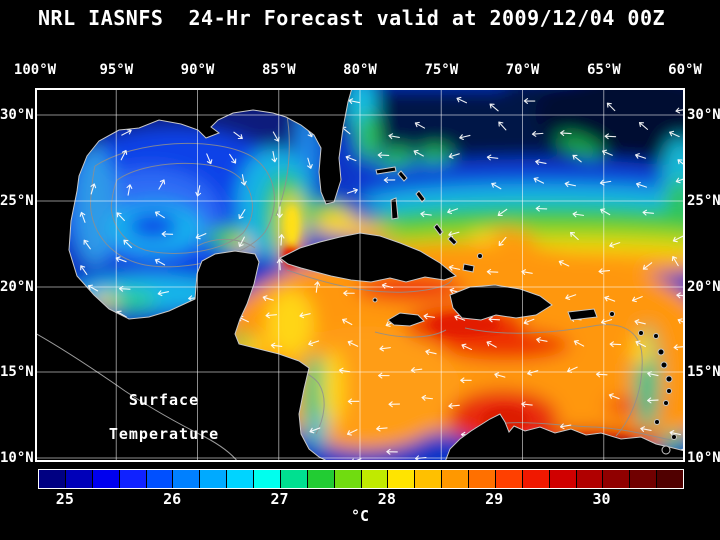 The image size is (720, 540). What do you see at coordinates (360, 70) in the screenshot?
I see `lon-tick-label: 80°W` at bounding box center [360, 70].